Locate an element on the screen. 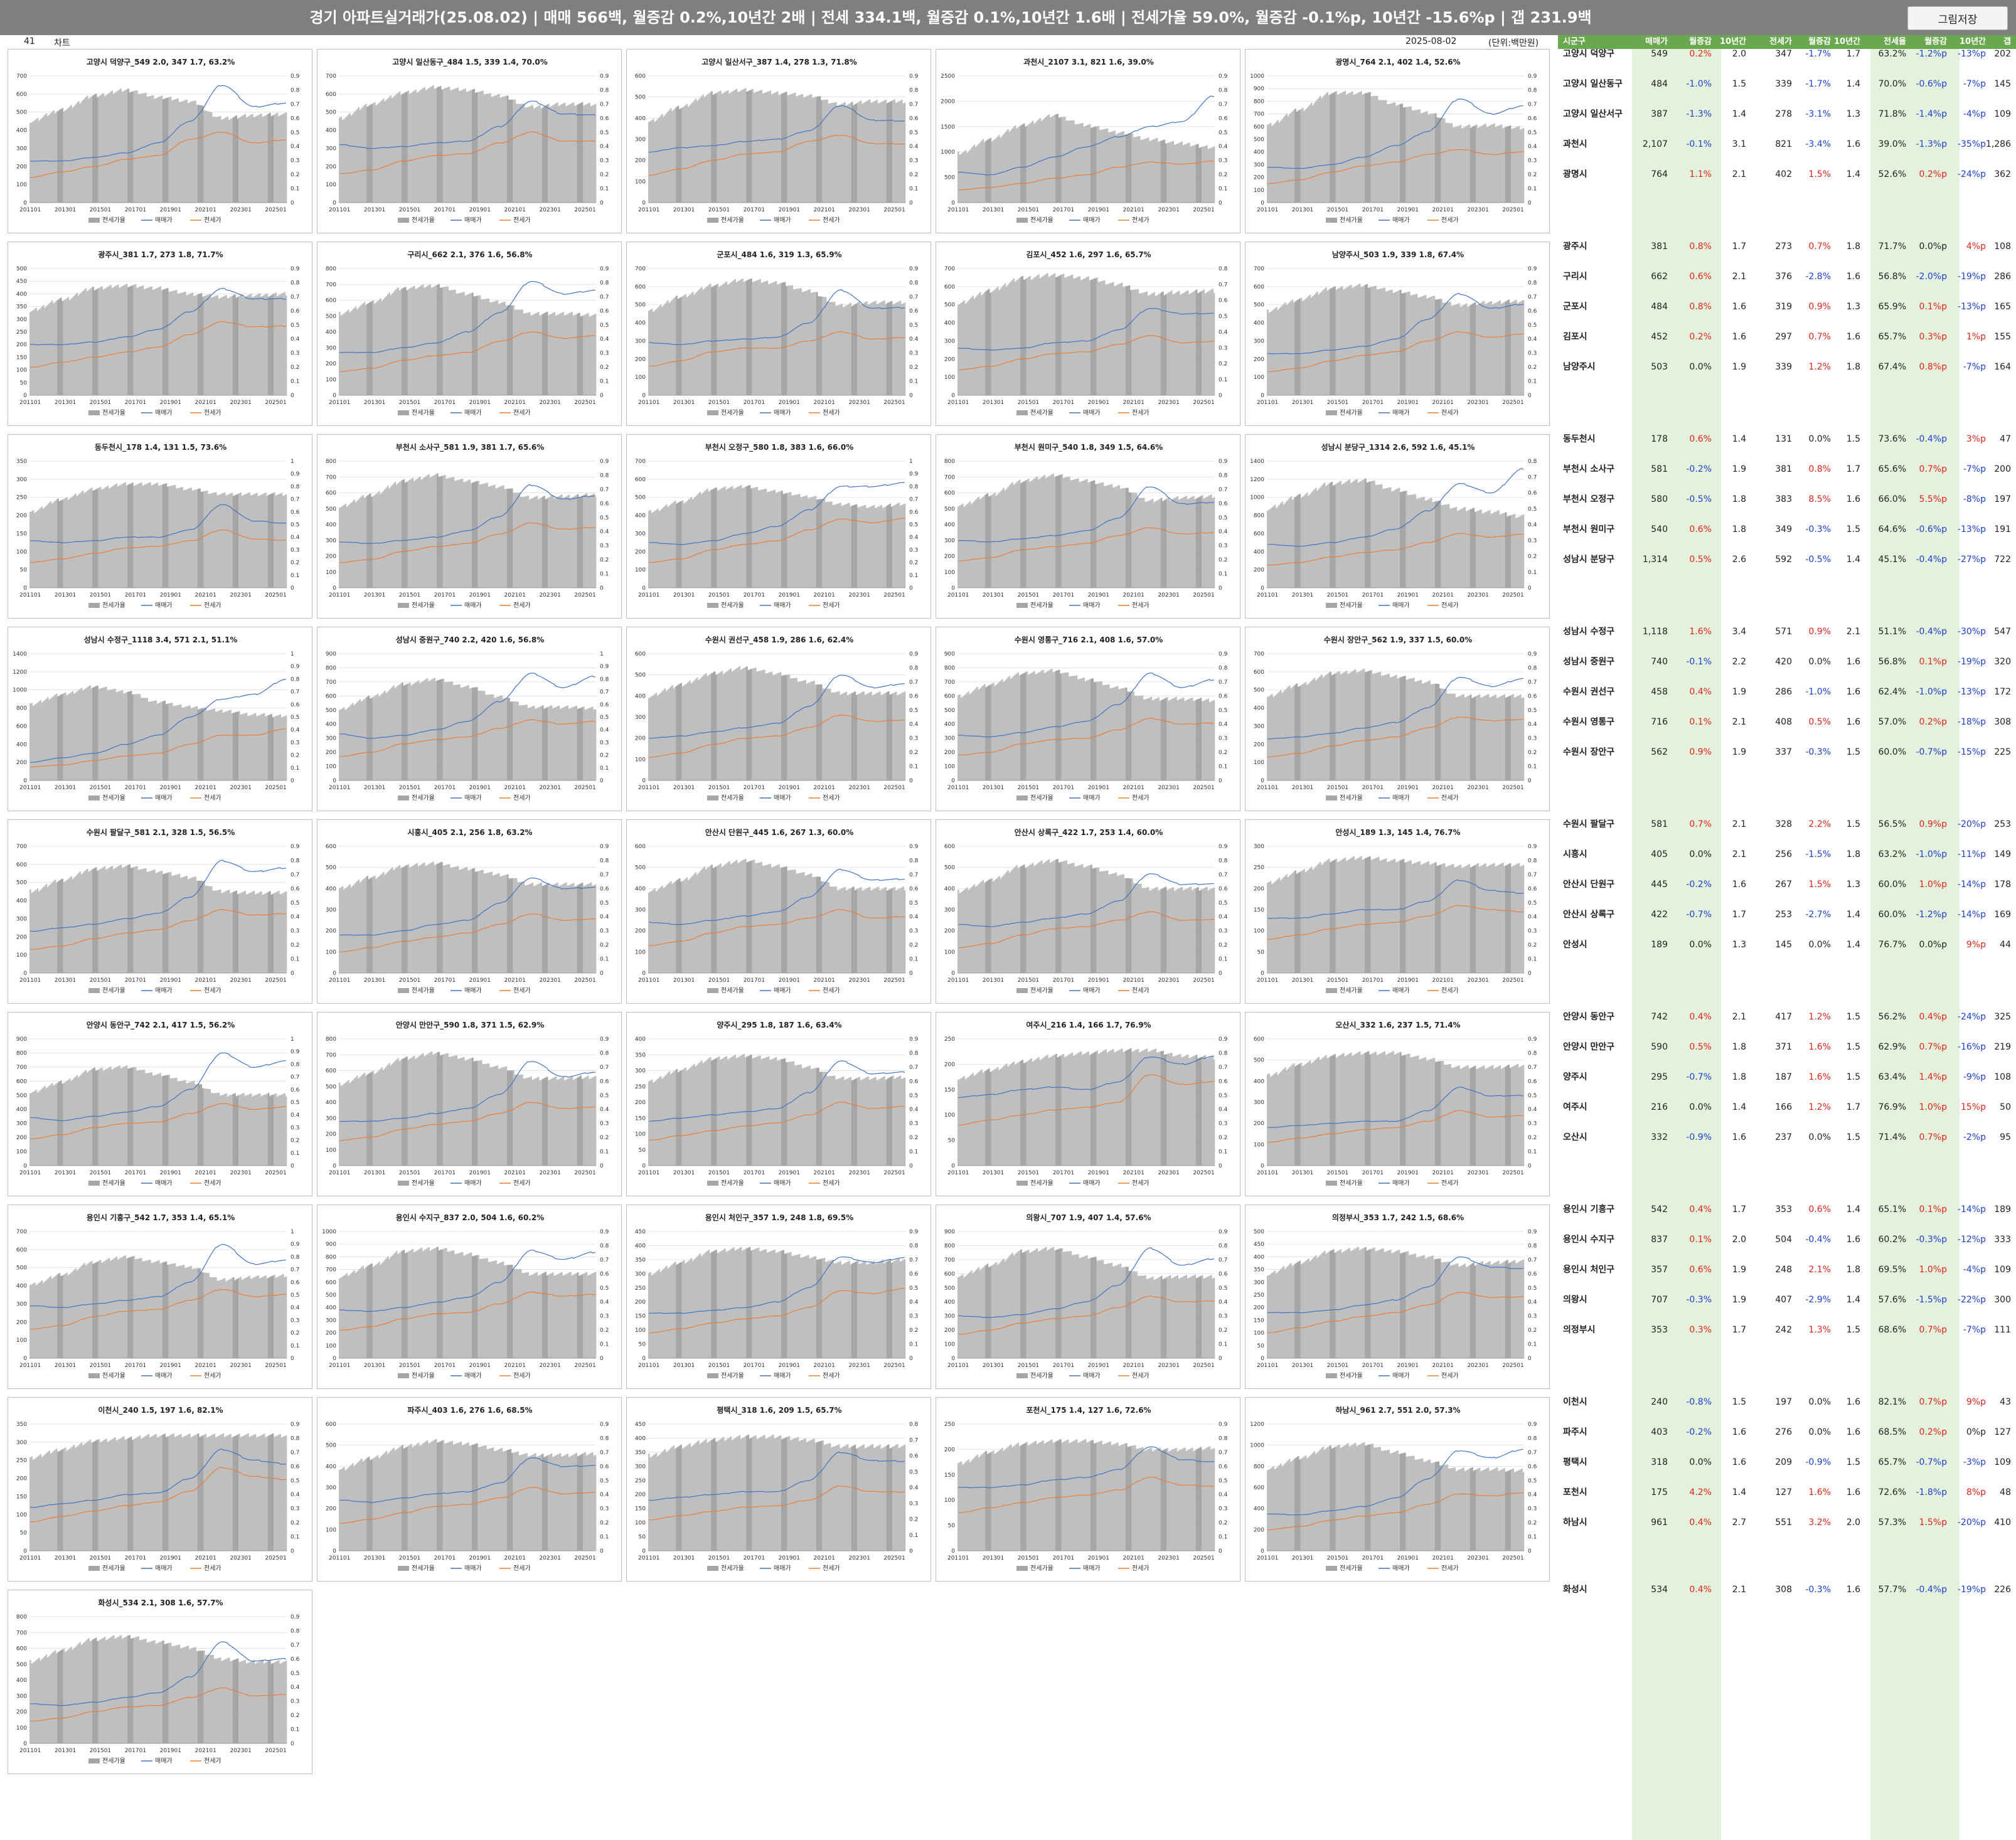  x-tick-label: 201101 is located at coordinates (958, 403).